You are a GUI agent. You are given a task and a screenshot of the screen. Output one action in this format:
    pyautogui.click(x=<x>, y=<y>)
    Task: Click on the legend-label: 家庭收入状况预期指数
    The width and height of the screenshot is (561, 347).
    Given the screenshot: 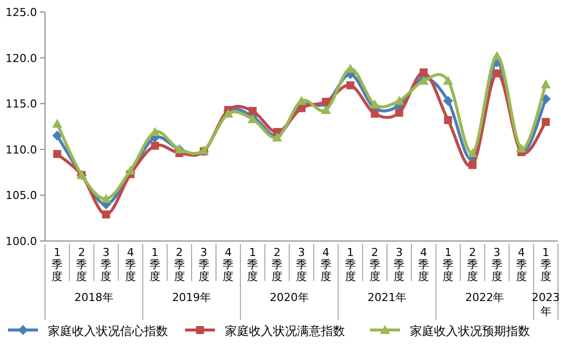 What is the action you would take?
    pyautogui.click(x=470, y=331)
    